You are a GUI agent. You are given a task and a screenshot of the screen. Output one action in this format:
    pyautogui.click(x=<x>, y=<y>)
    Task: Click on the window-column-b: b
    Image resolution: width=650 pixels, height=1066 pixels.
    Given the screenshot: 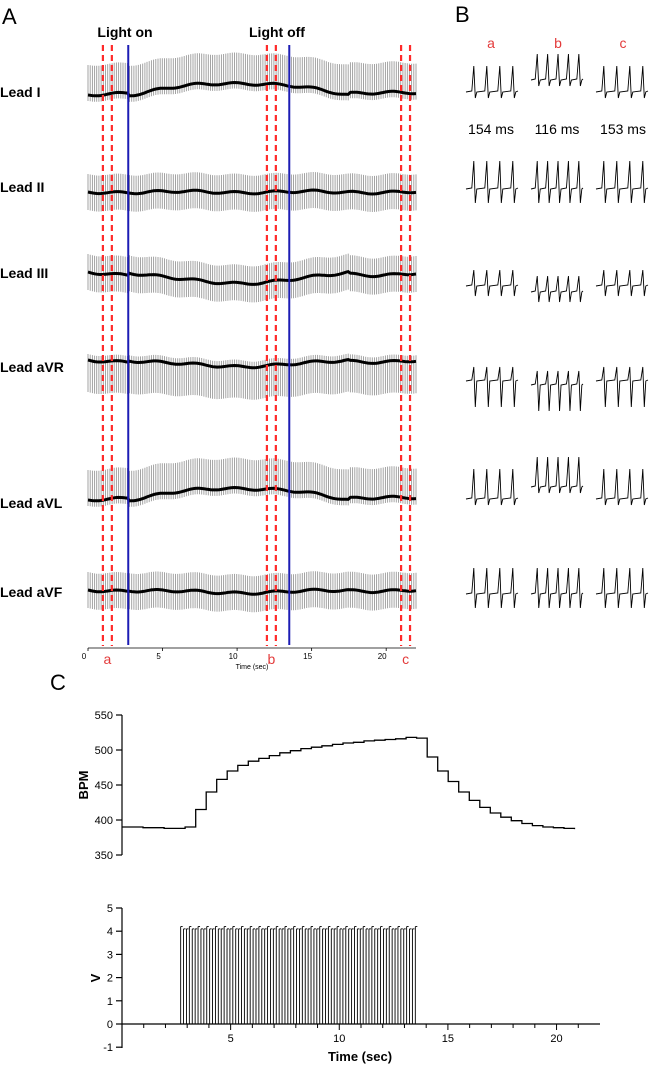 What is the action you would take?
    pyautogui.click(x=558, y=43)
    